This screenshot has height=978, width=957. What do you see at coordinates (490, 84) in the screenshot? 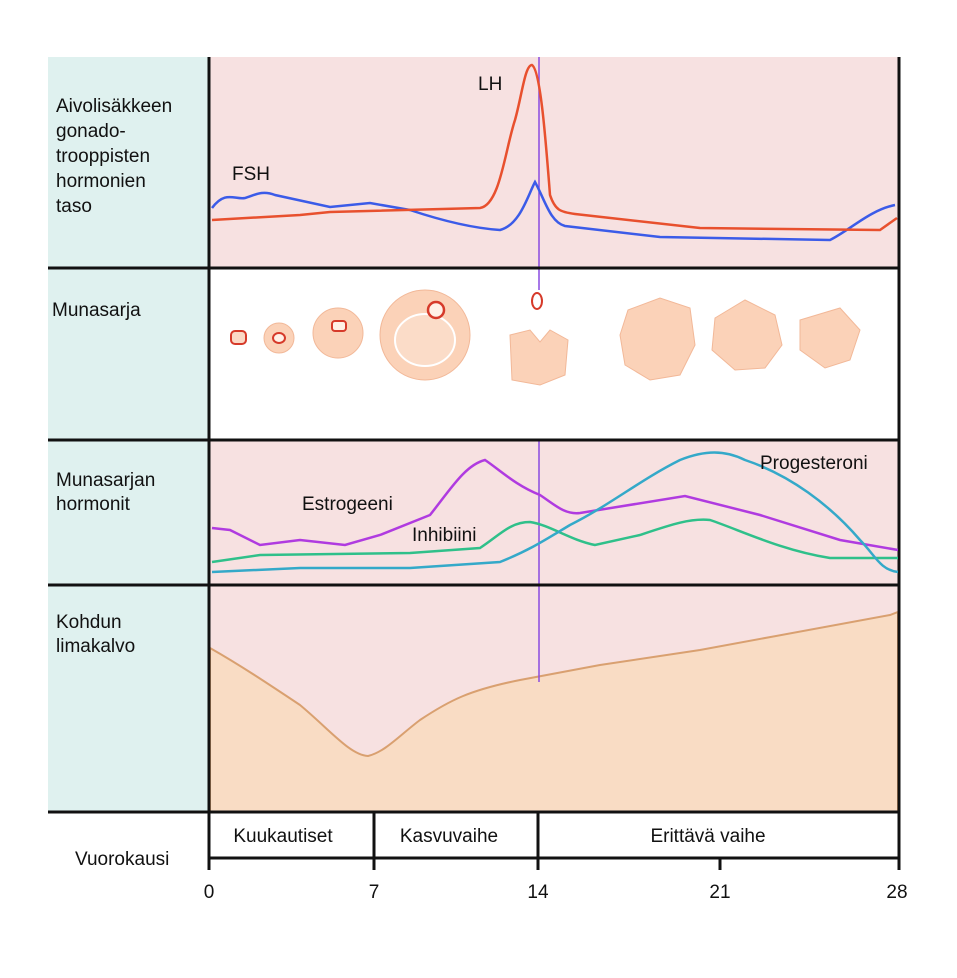
I see `curve-label: LH` at bounding box center [490, 84].